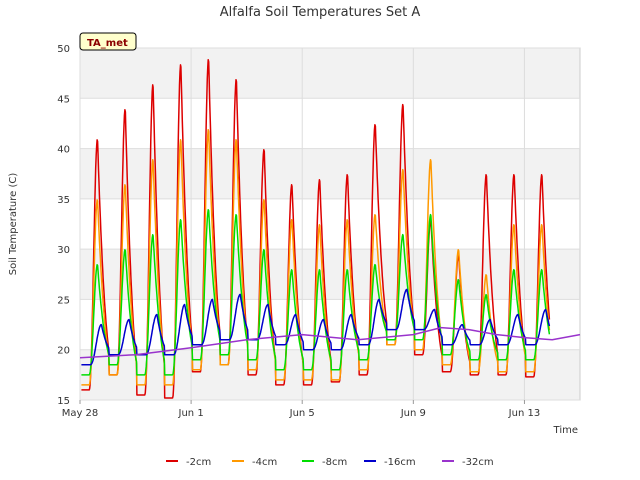 The width and height of the screenshot is (640, 480). What do you see at coordinates (565, 430) in the screenshot?
I see `x-axis-label: Time` at bounding box center [565, 430].